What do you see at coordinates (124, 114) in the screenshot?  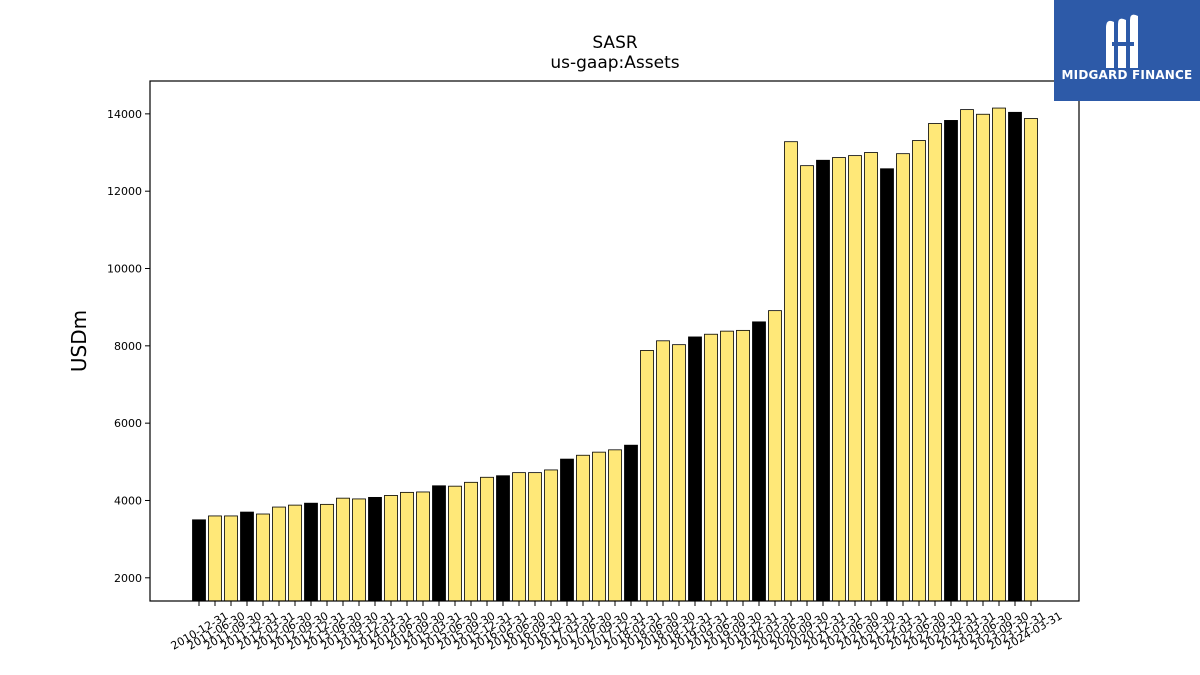 I see `y-tick-label: 14000` at bounding box center [124, 114].